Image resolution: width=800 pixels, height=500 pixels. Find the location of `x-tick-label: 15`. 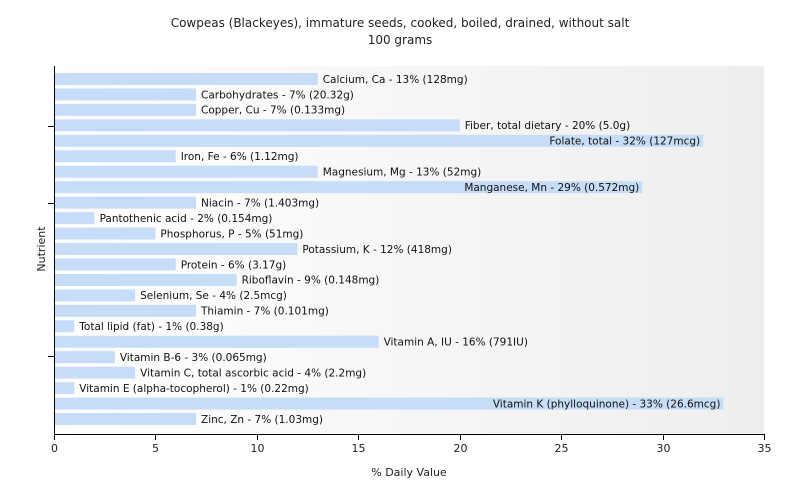

x-tick-label: 15 is located at coordinates (359, 448).